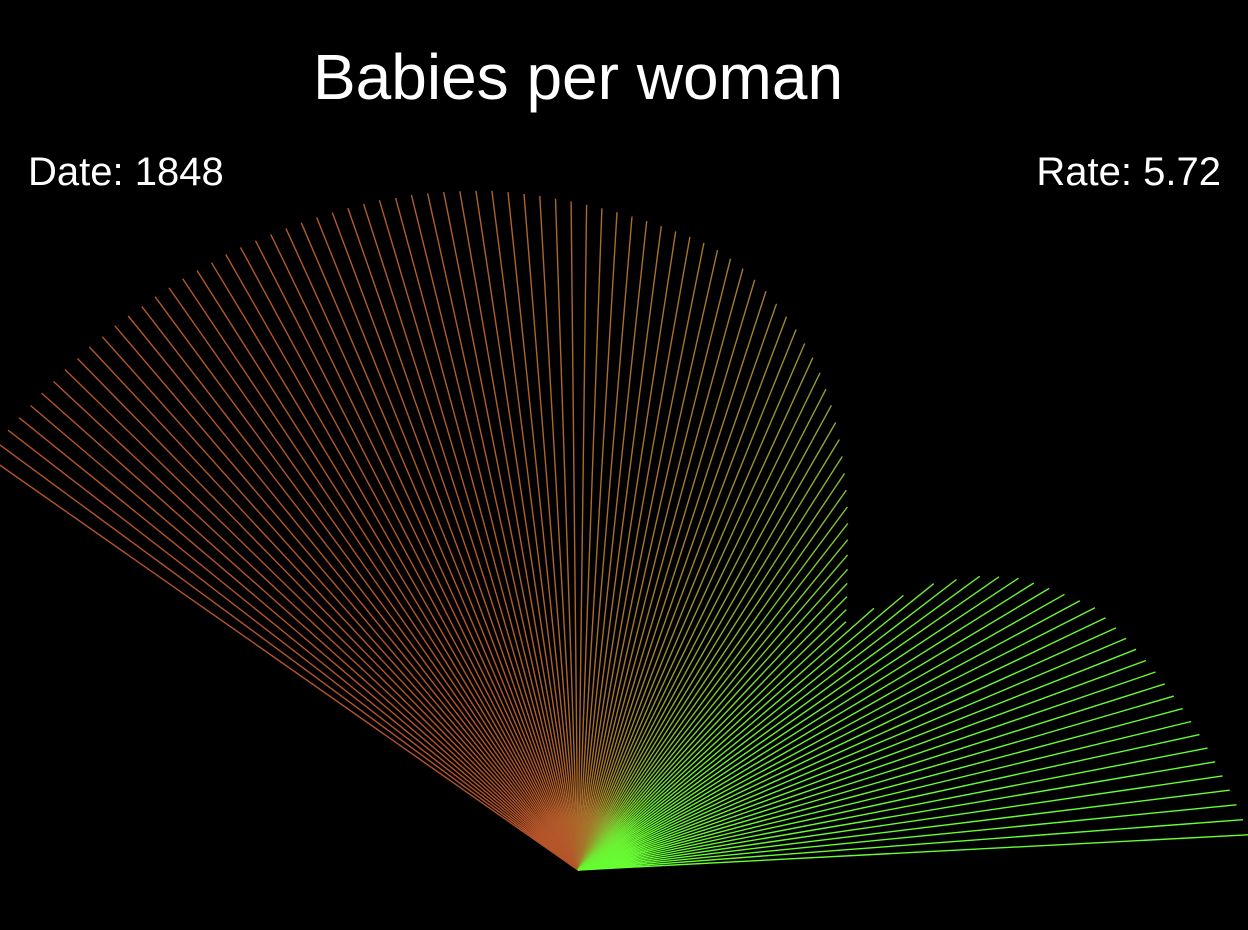 This screenshot has height=930, width=1248. I want to click on rate-readout: Rate: 5.72, so click(1128, 172).